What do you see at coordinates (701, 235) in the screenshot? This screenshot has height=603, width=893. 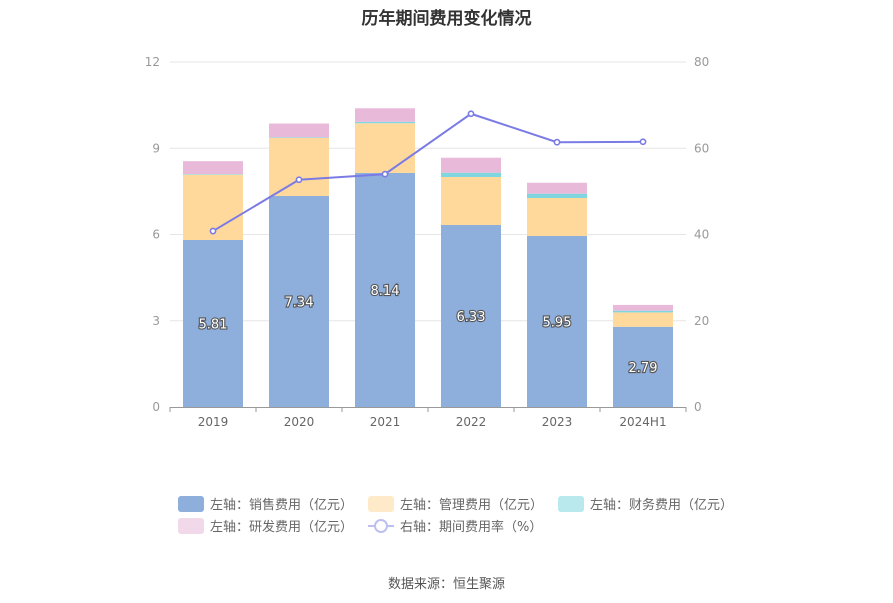 I see `y-right-tick-label: 40` at bounding box center [701, 235].